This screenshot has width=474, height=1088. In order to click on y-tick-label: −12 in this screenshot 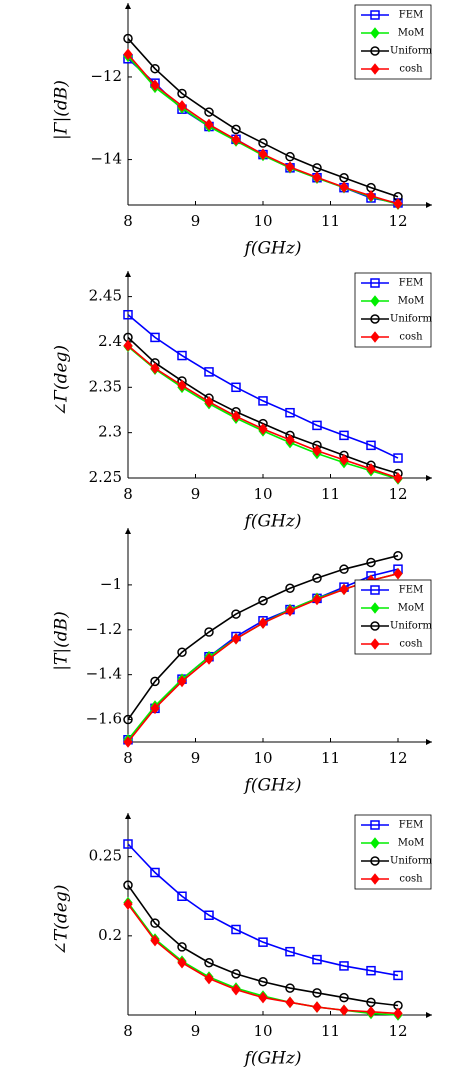, I will do `click(106, 76)`.